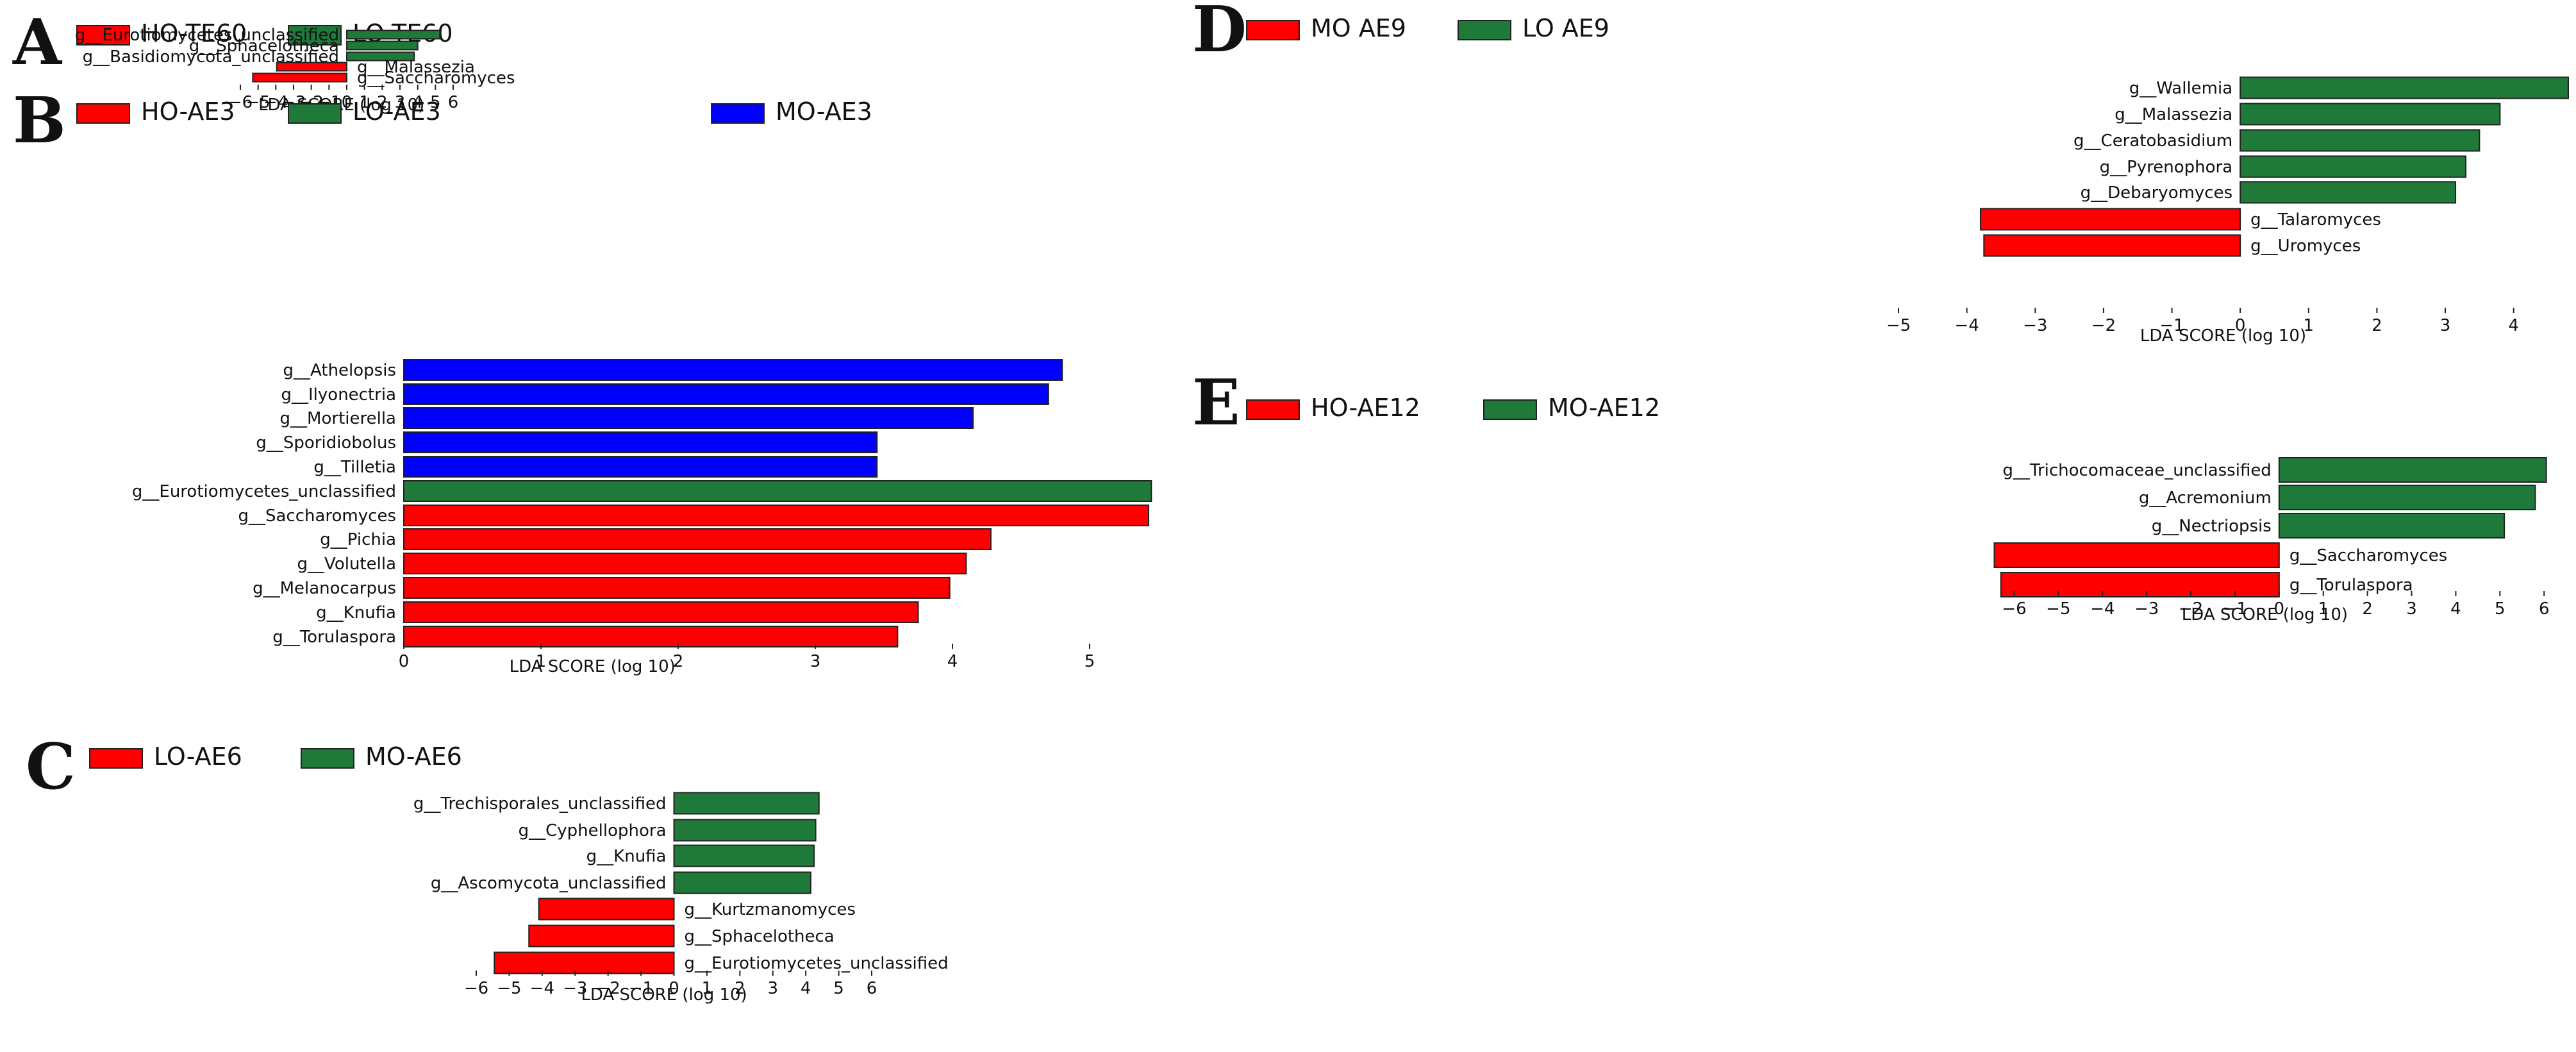  I want to click on bar-label: g__Sporidiobolus, so click(326, 443).